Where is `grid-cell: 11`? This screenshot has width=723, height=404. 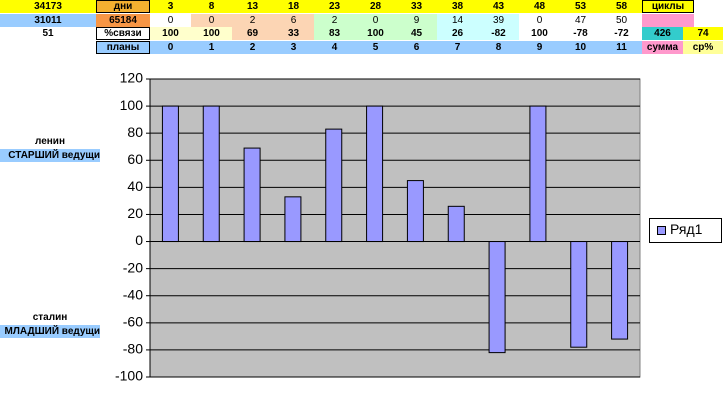 grid-cell: 11 is located at coordinates (621, 47).